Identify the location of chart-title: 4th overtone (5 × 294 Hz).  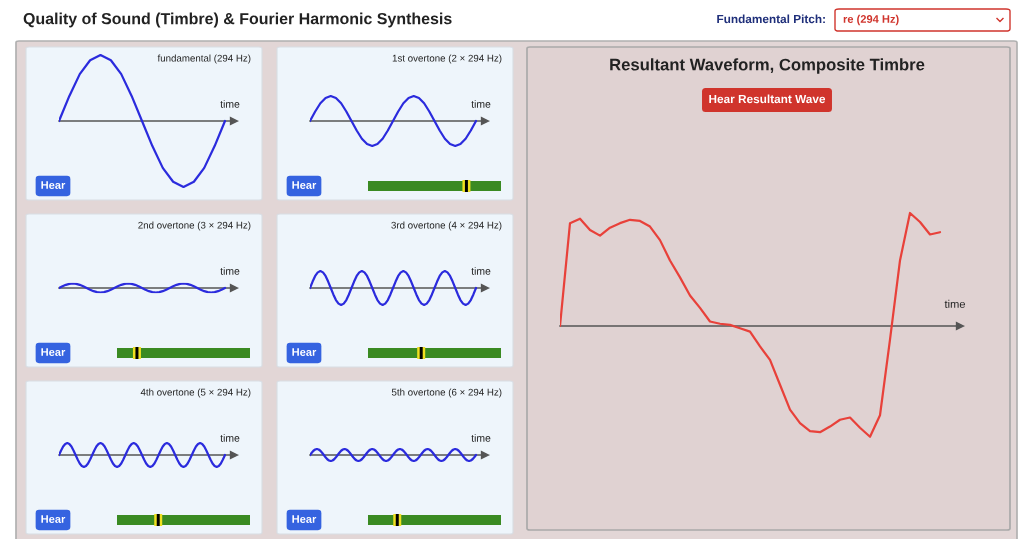
(195, 393).